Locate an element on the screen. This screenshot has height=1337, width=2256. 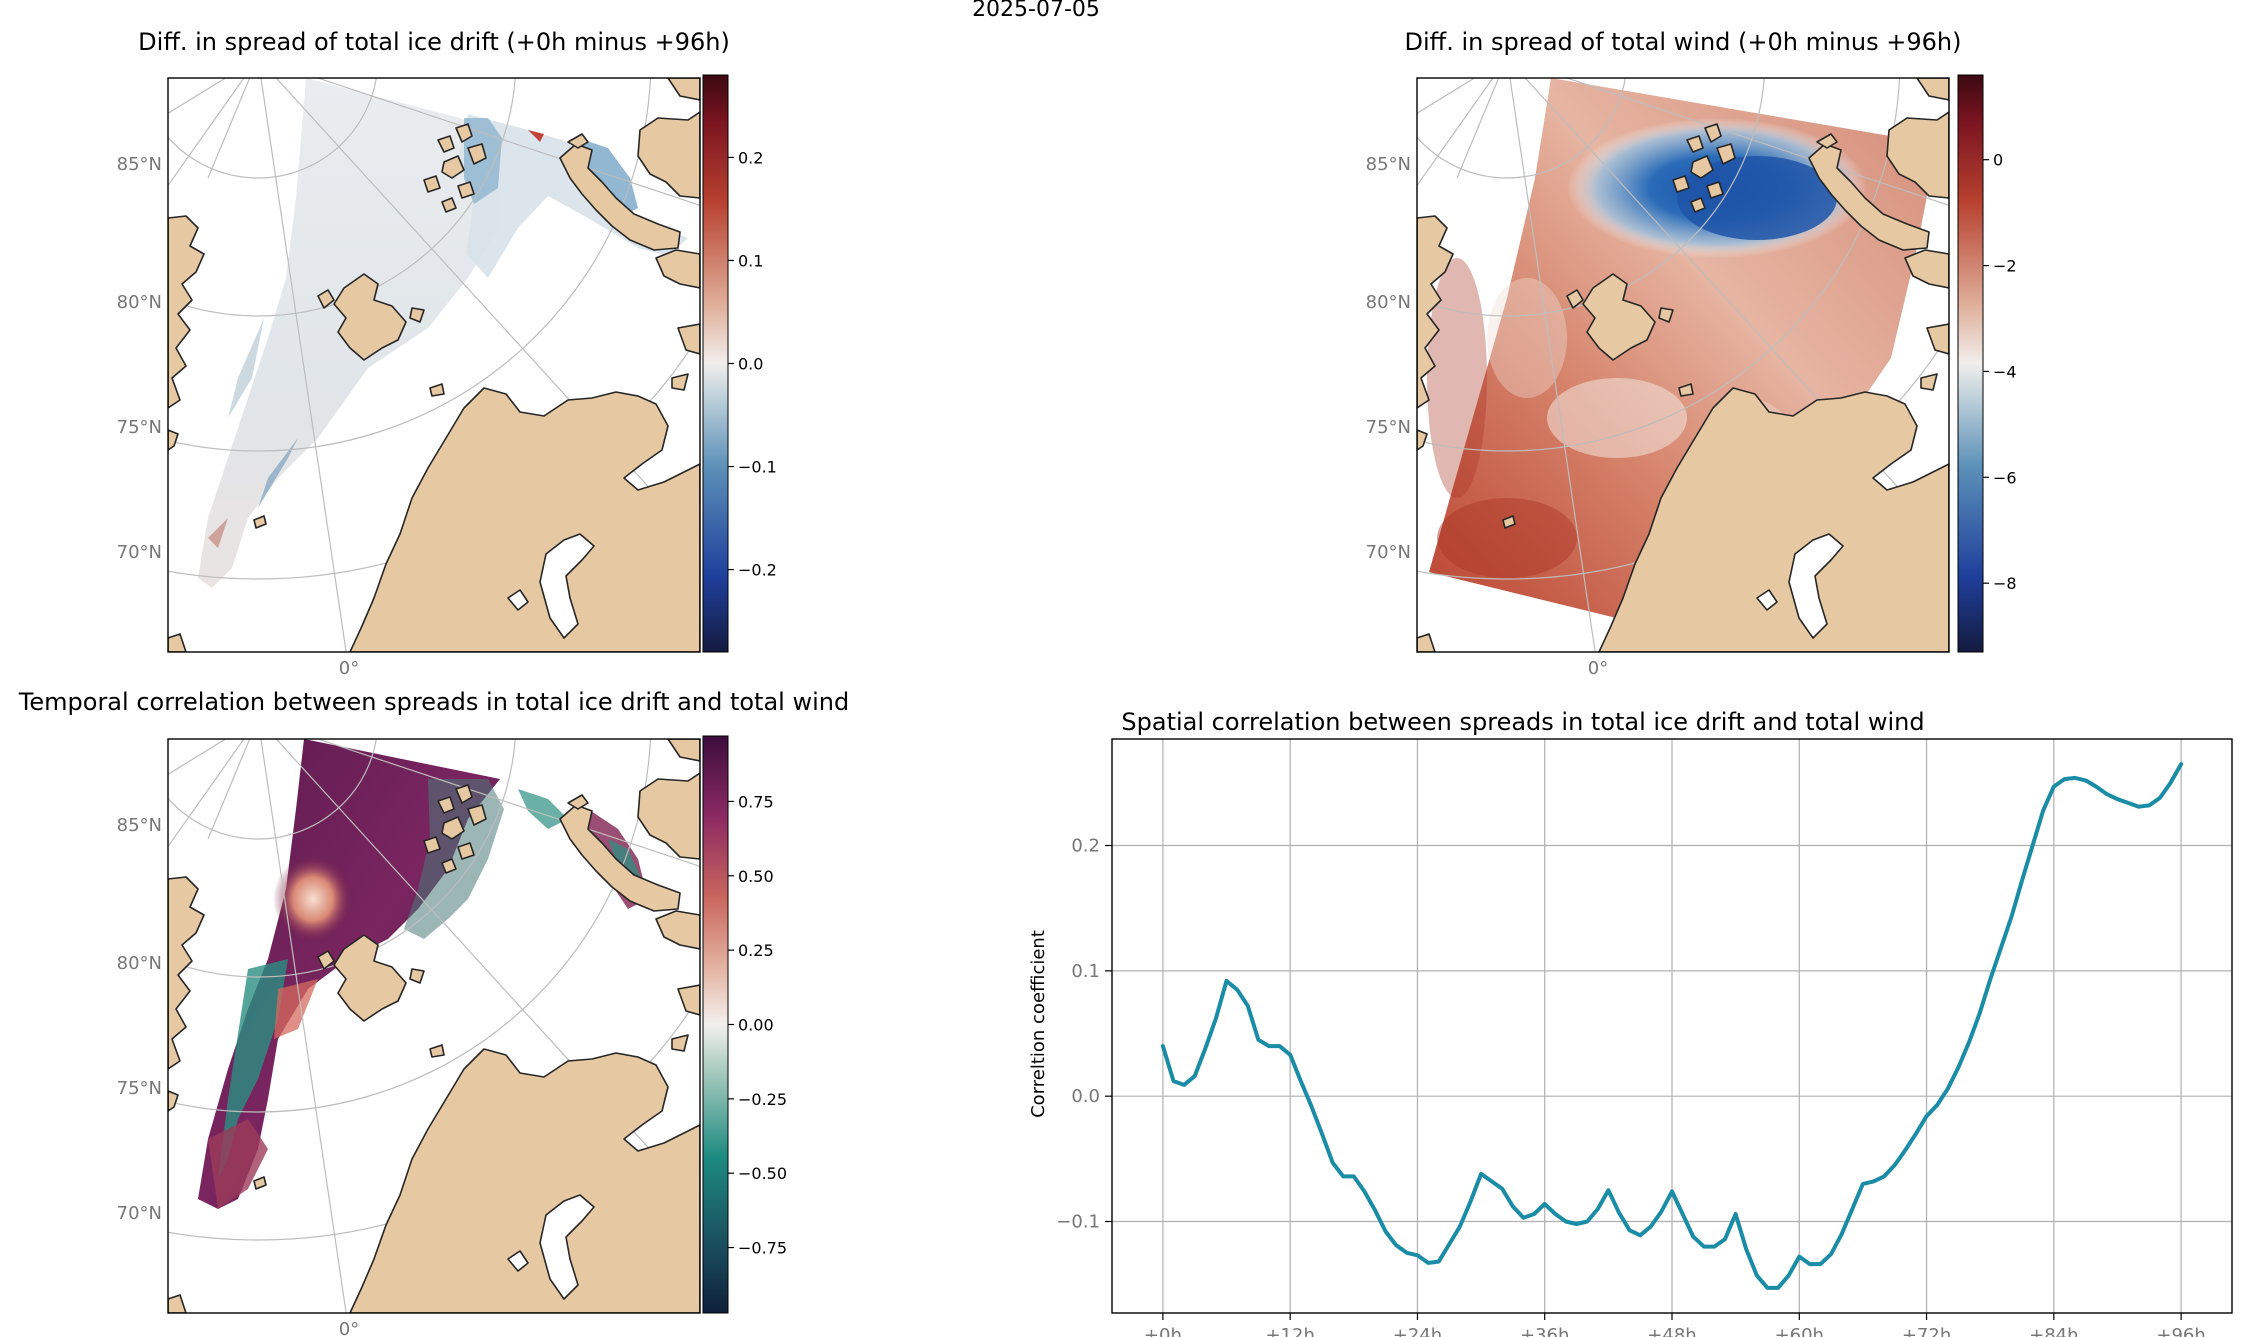
wind-colorbar-tick-label: −6 is located at coordinates (2005, 477).